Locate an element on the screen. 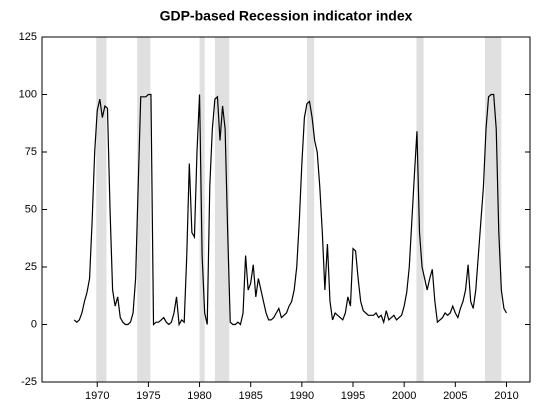  y-tick-label: 125 is located at coordinates (28, 37).